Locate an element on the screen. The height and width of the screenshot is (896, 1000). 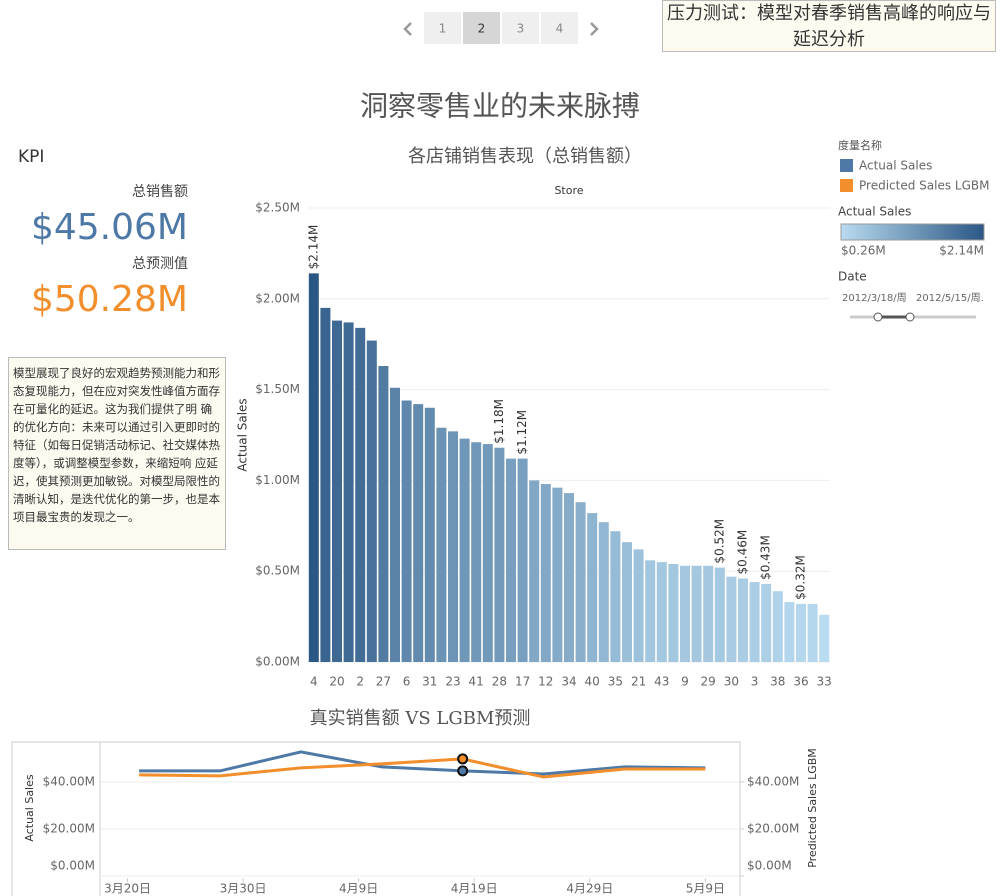
x-tick-label: 30 is located at coordinates (731, 682).